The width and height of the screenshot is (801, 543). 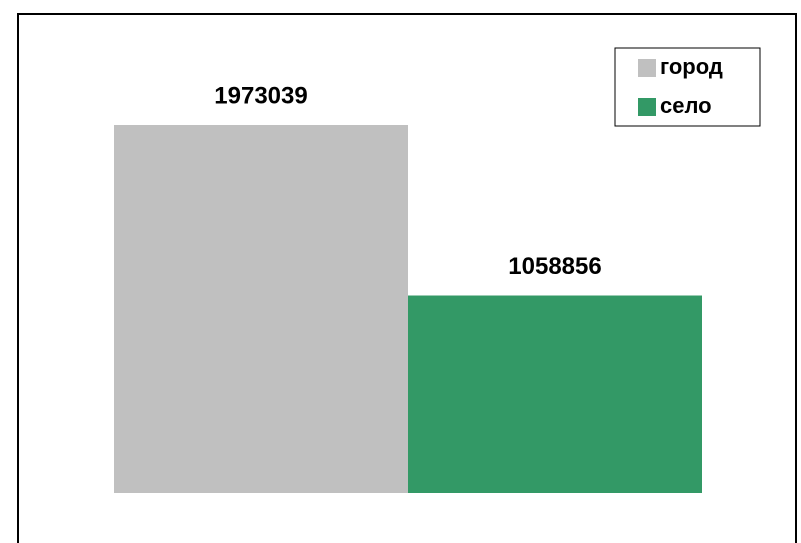 I want to click on legend-label: город, so click(x=691, y=66).